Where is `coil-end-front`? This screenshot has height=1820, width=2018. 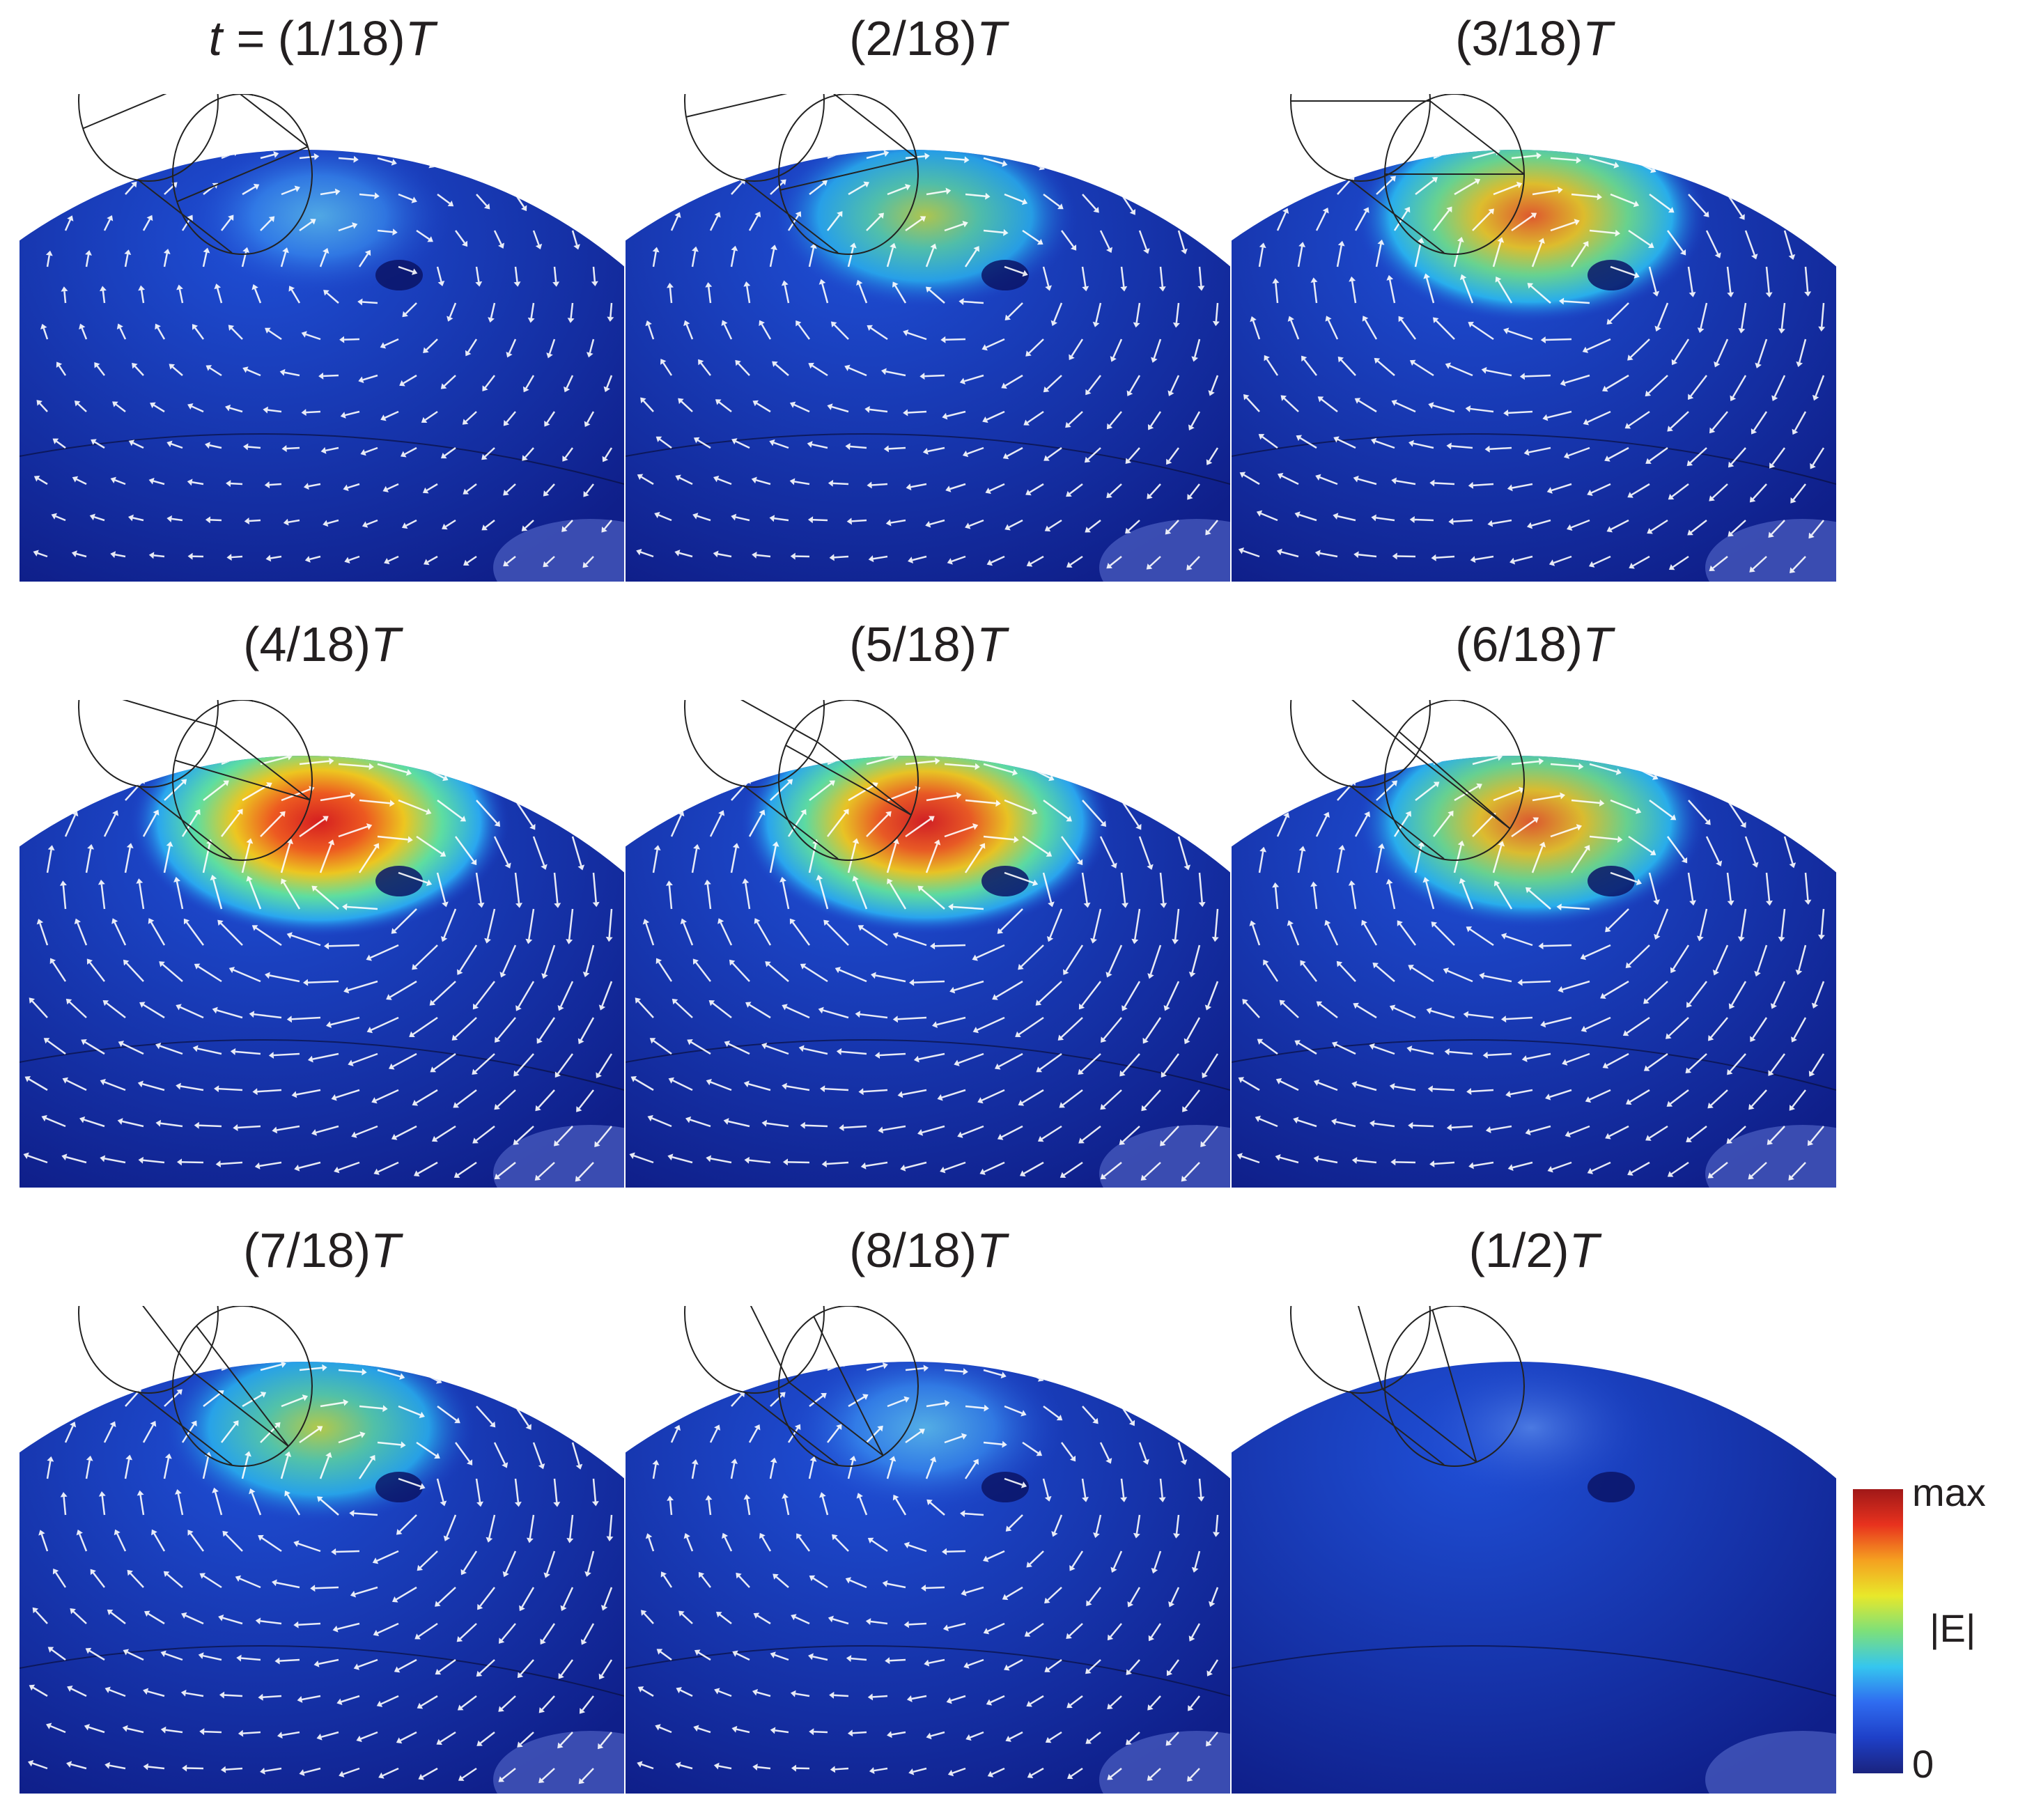 coil-end-front is located at coordinates (849, 174).